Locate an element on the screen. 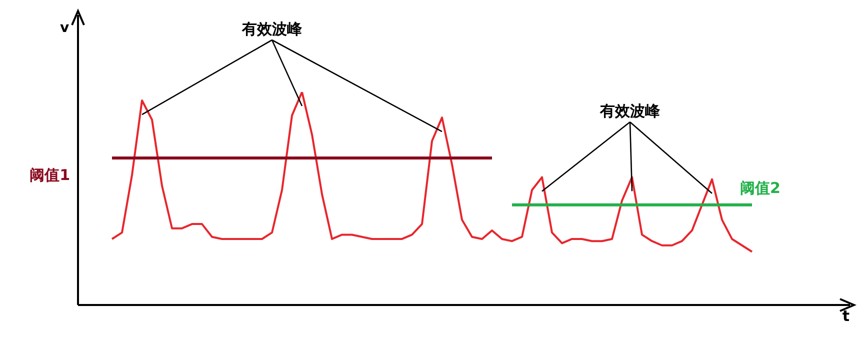 The image size is (866, 341). annotation: 有效波峰 is located at coordinates (630, 111).